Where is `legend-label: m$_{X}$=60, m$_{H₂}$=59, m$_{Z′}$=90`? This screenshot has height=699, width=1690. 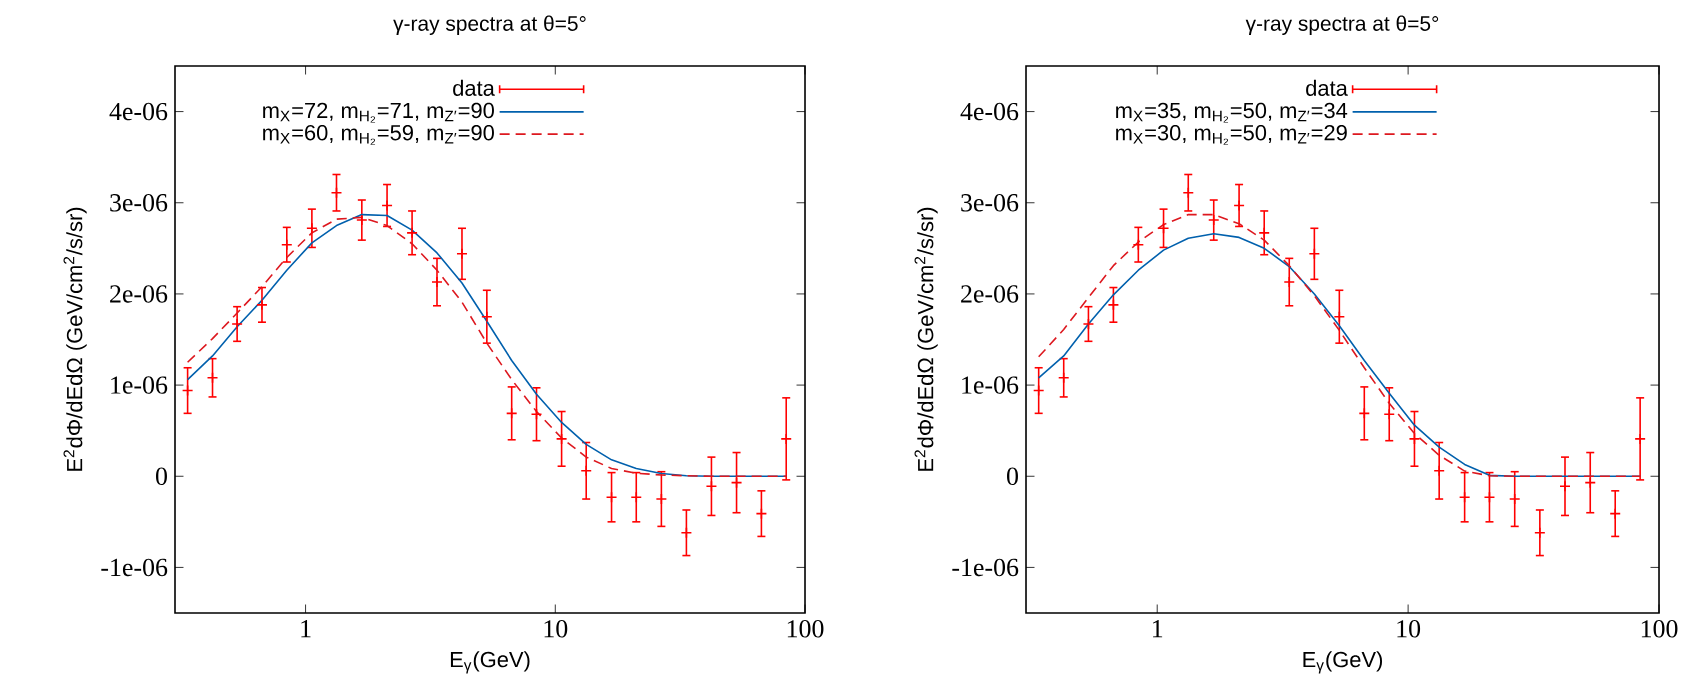 legend-label: m$_{X}$=60, m$_{H₂}$=59, m$_{Z′}$=90 is located at coordinates (378, 134).